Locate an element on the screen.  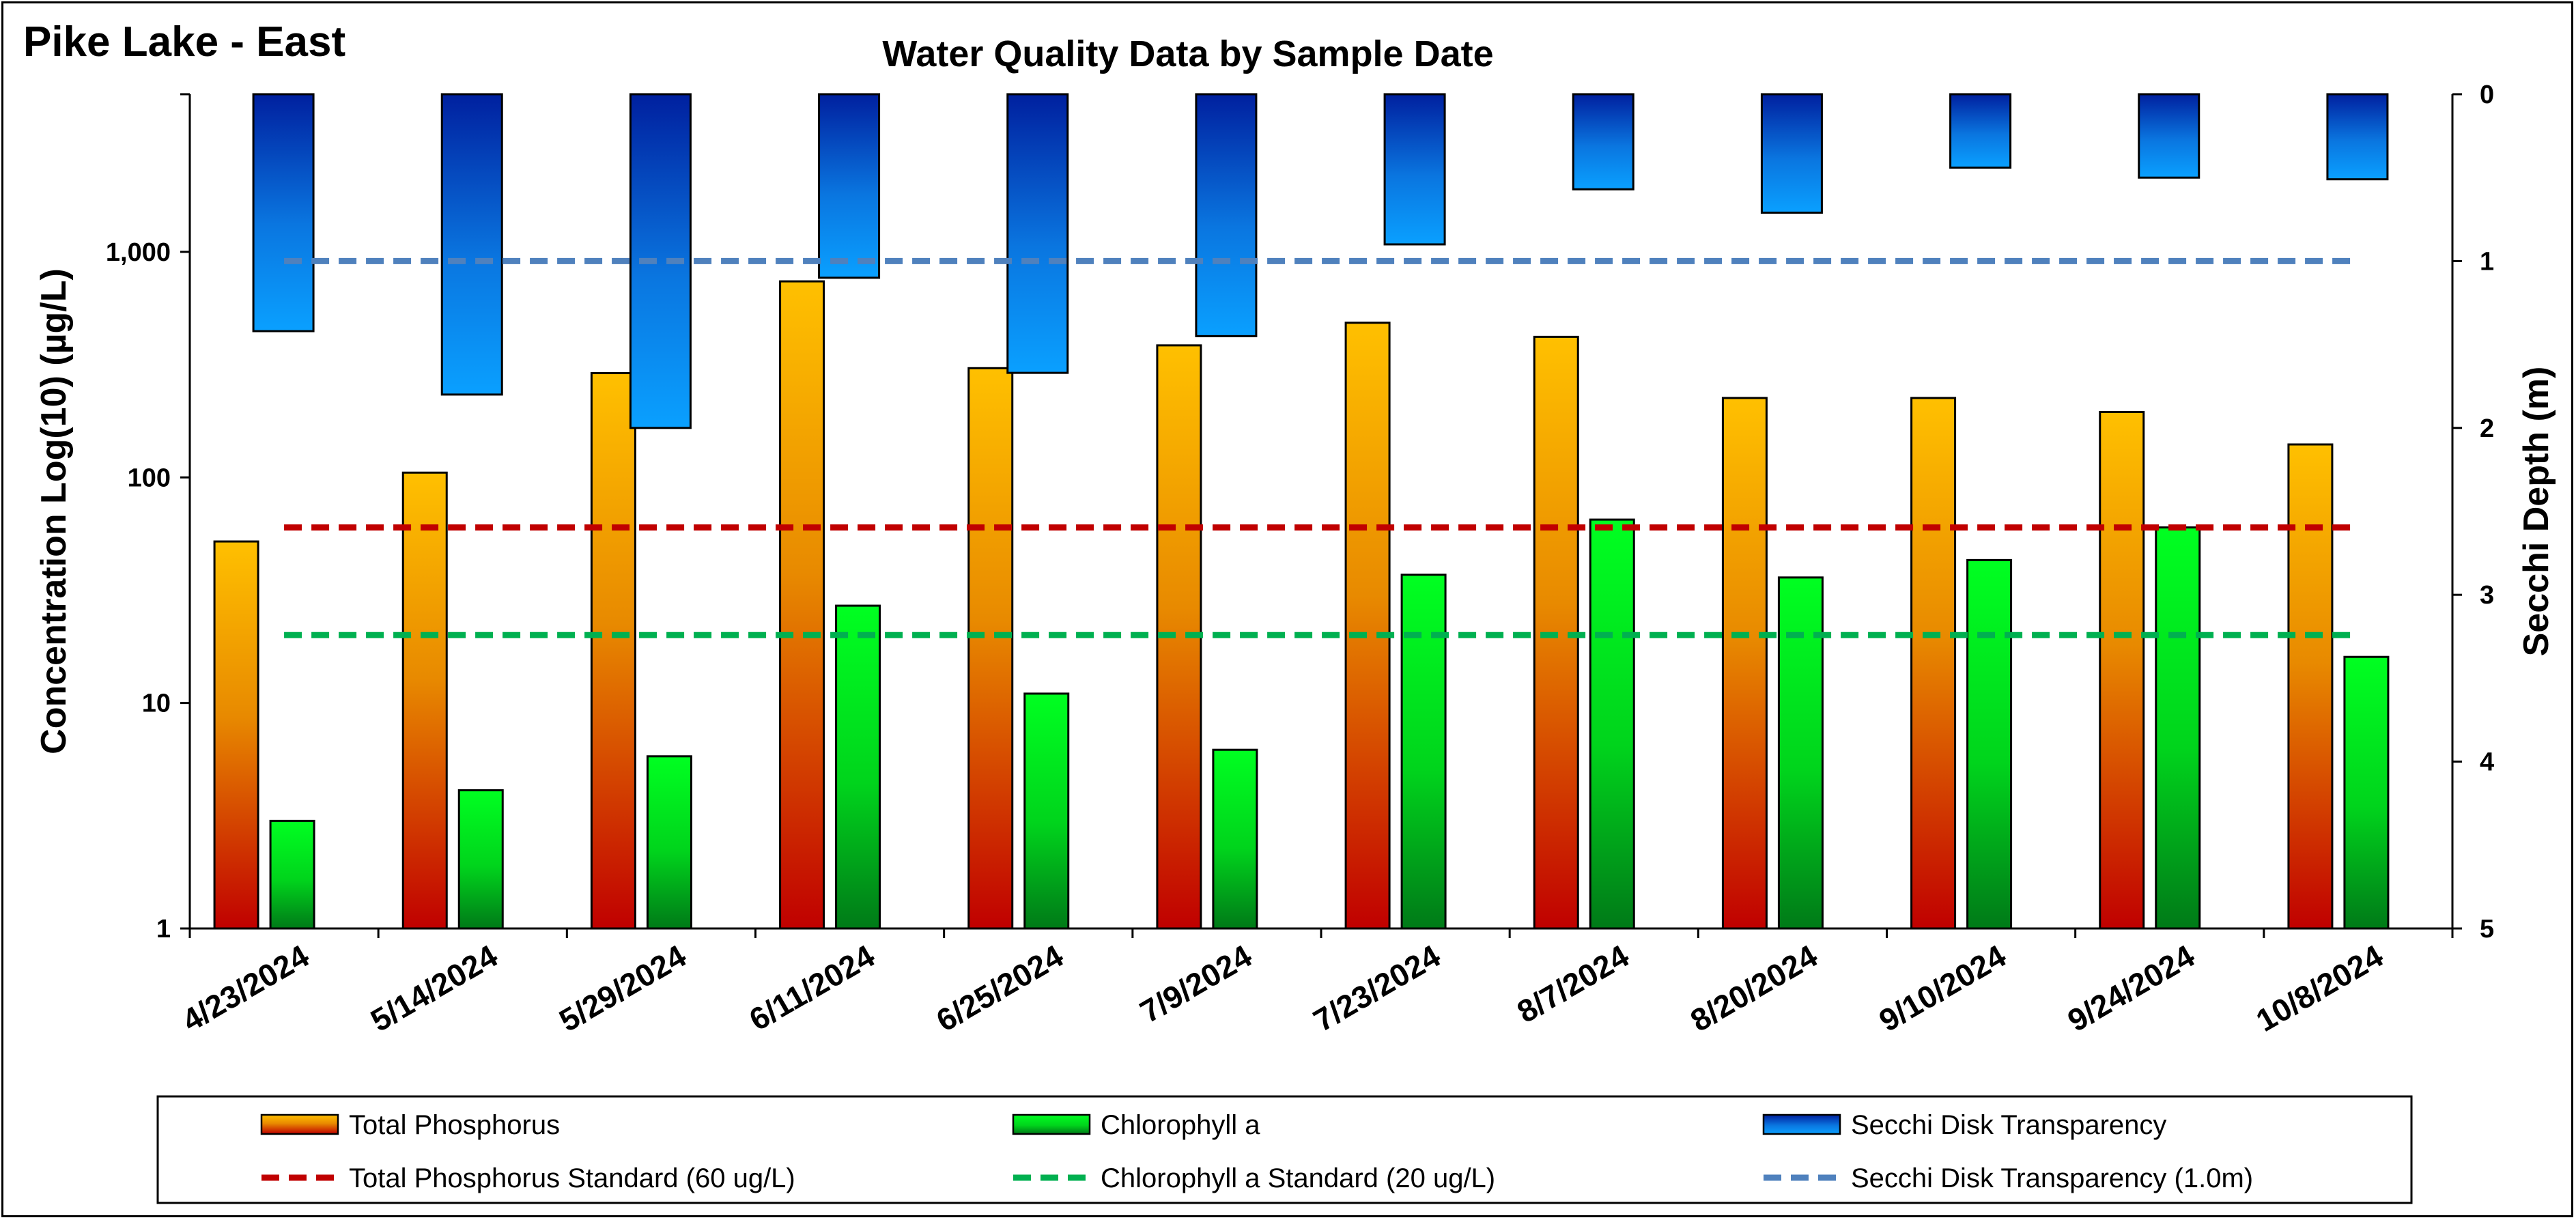
x-tick-label: 5/29/2024 is located at coordinates (622, 987).